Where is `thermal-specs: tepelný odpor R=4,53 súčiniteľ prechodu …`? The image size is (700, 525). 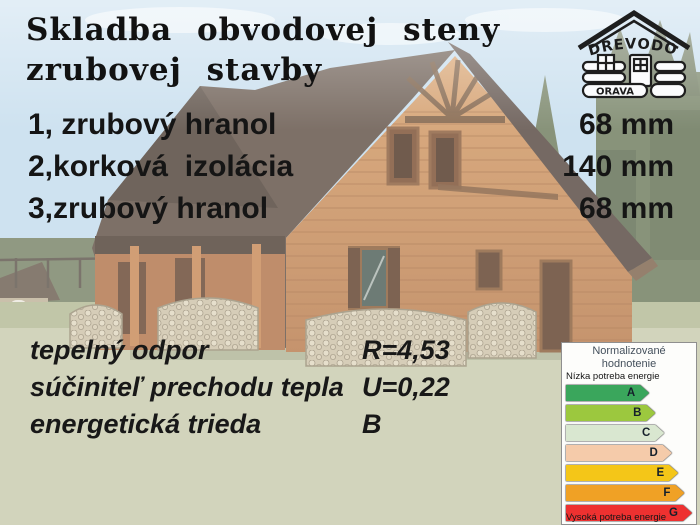
thermal-specs: tepelný odpor R=4,53 súčiniteľ prechodu … is located at coordinates (265, 387).